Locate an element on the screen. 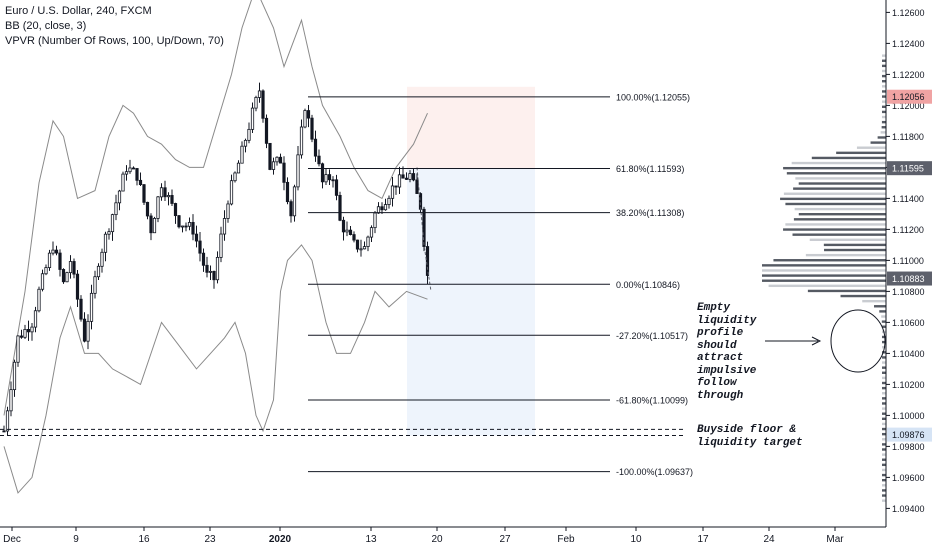 This screenshot has width=932, height=555. bollinger-bands-legend: BB (20, close, 3) is located at coordinates (46, 26).